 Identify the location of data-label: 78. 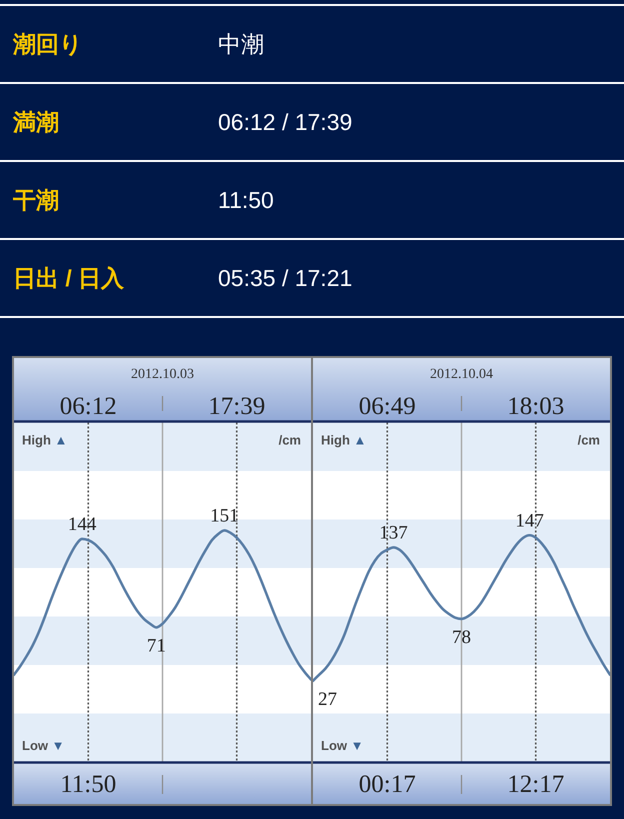
(461, 637).